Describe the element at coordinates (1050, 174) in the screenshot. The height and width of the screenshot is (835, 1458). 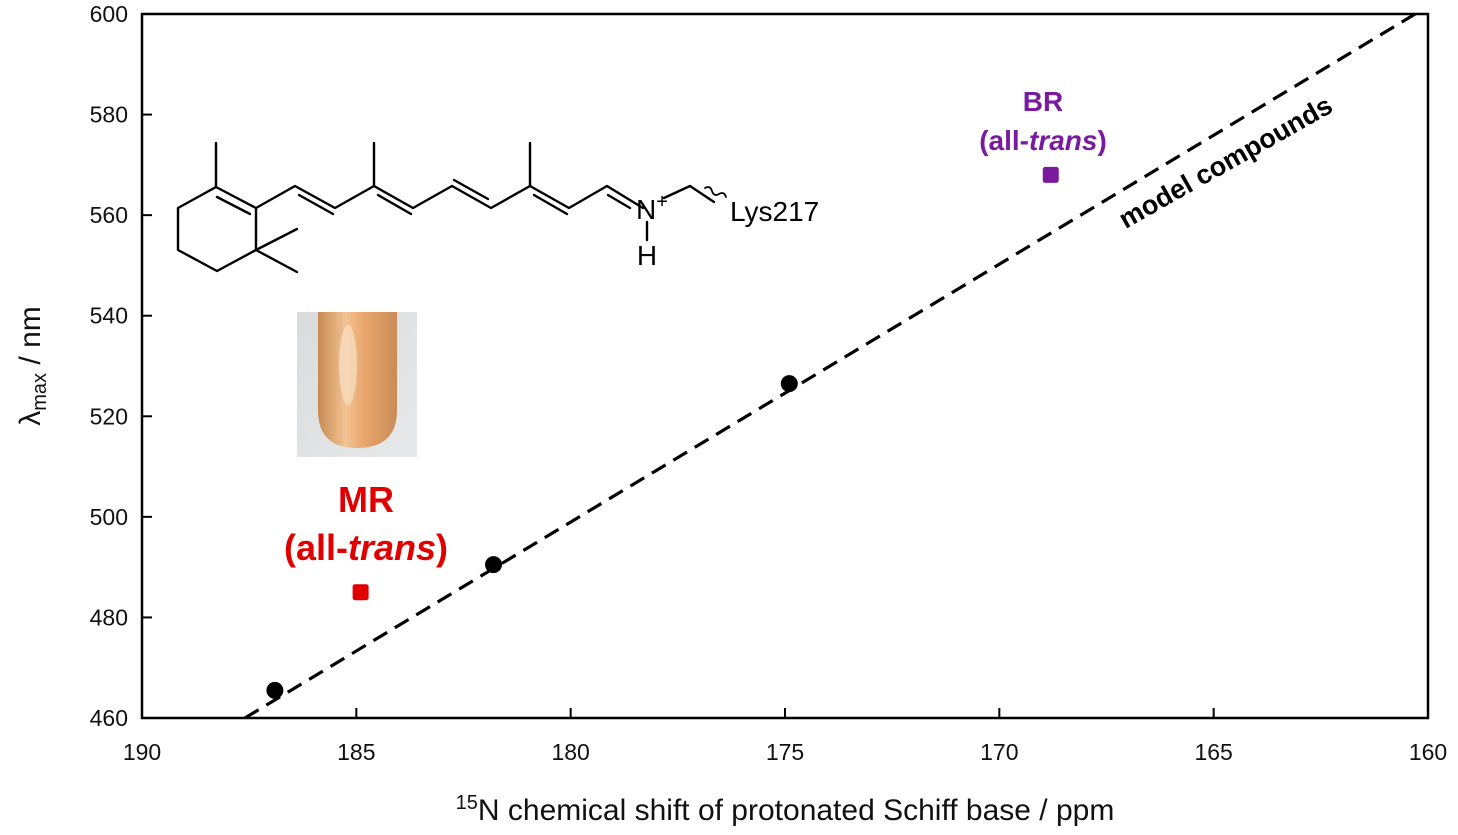
I see `br-point` at that location.